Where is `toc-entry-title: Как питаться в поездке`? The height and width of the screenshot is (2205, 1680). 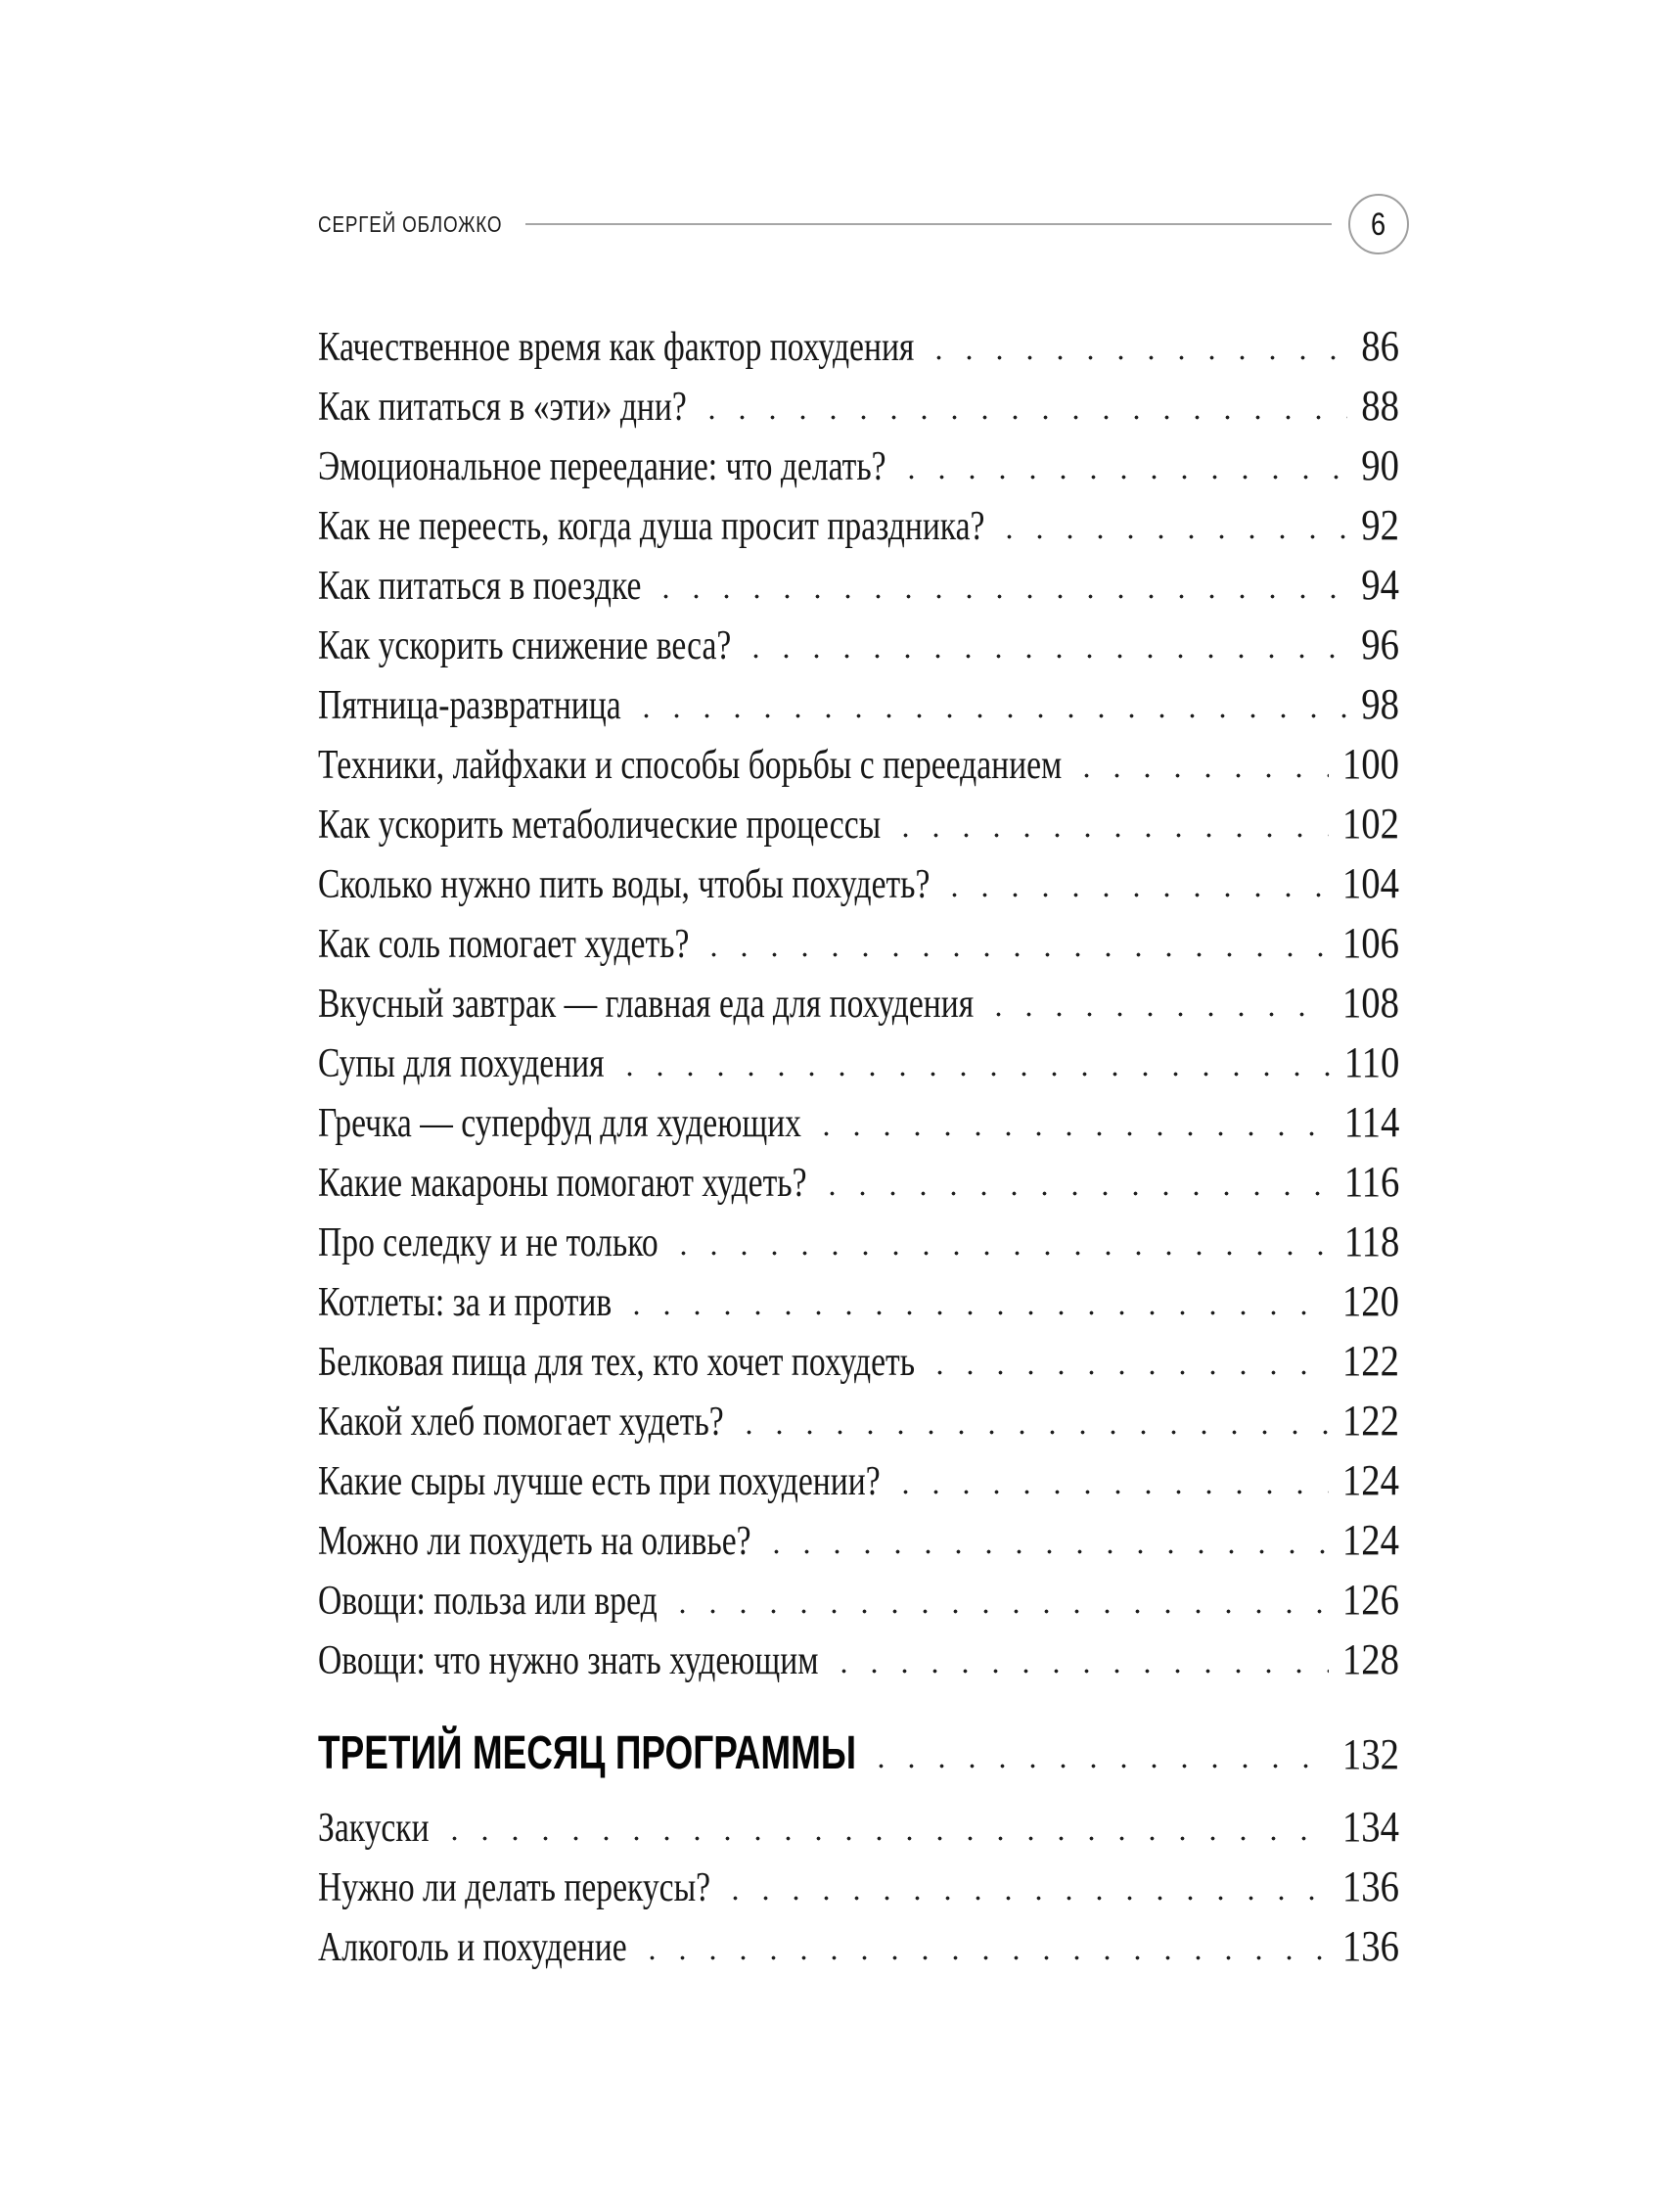 toc-entry-title: Как питаться в поездке is located at coordinates (480, 586).